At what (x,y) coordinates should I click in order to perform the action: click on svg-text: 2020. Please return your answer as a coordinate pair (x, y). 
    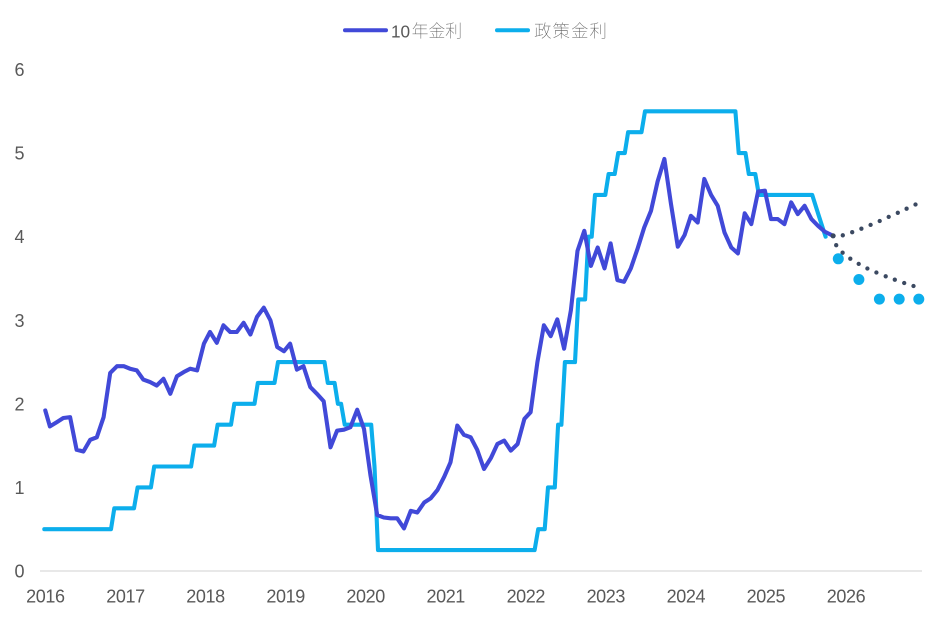
    Looking at the image, I should click on (365, 597).